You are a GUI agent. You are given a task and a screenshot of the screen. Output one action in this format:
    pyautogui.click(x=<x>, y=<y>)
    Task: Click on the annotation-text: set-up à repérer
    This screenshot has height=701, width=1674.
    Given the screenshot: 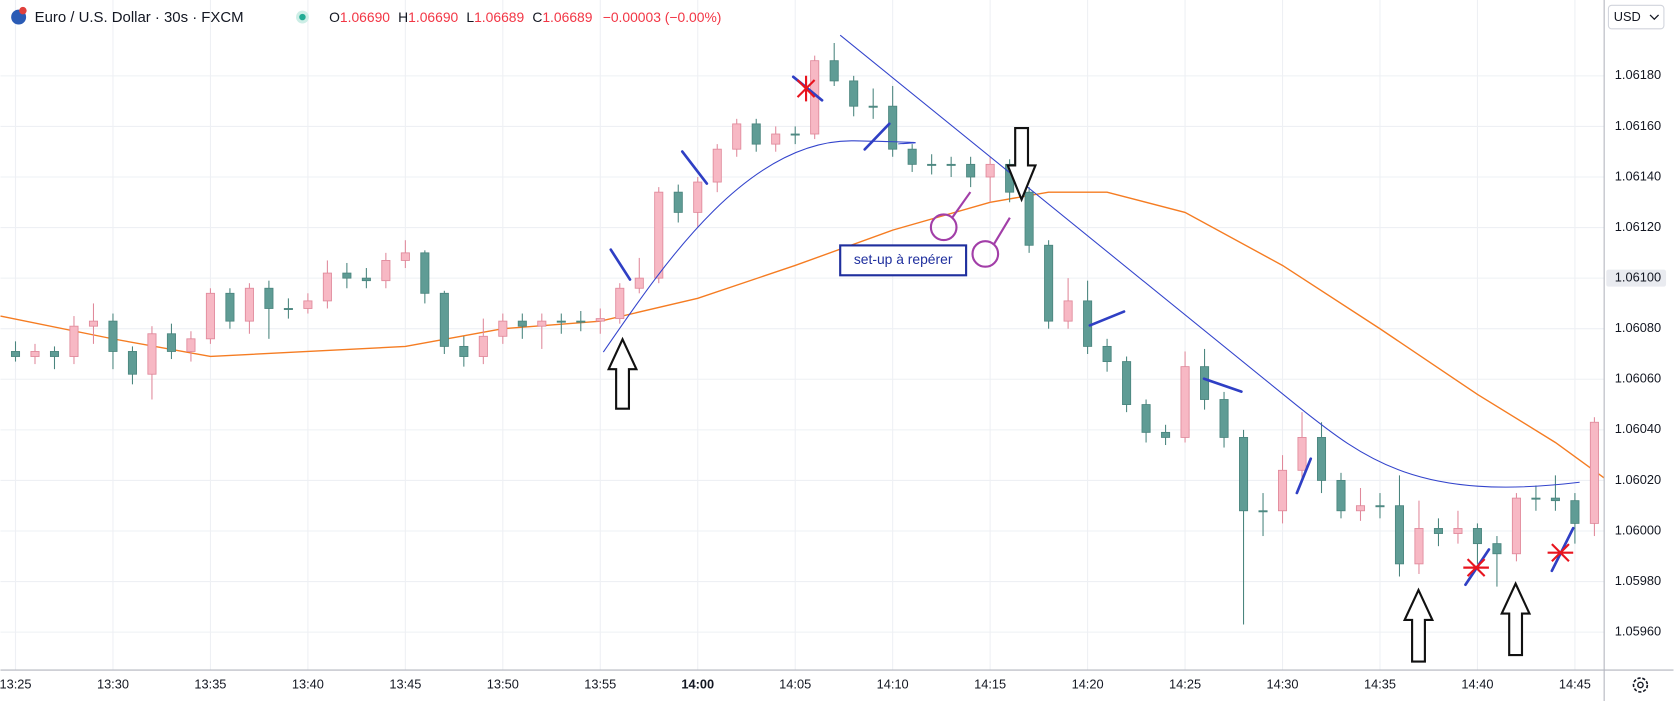 What is the action you would take?
    pyautogui.click(x=903, y=259)
    